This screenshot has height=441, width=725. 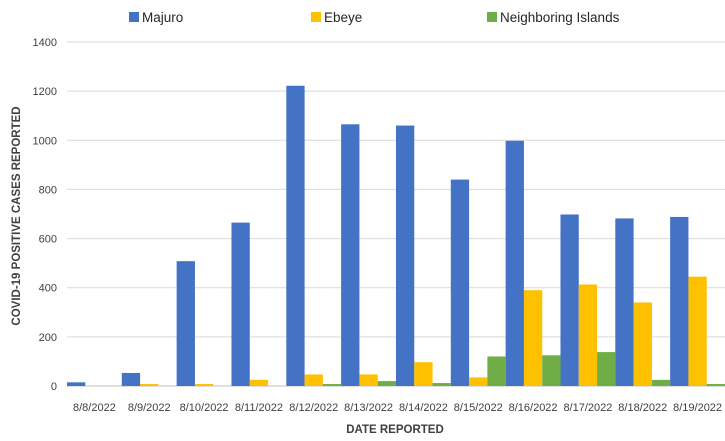 What do you see at coordinates (45, 215) in the screenshot?
I see `y-axis-ticks: 0 200 400 600 800 1000 1200 1400` at bounding box center [45, 215].